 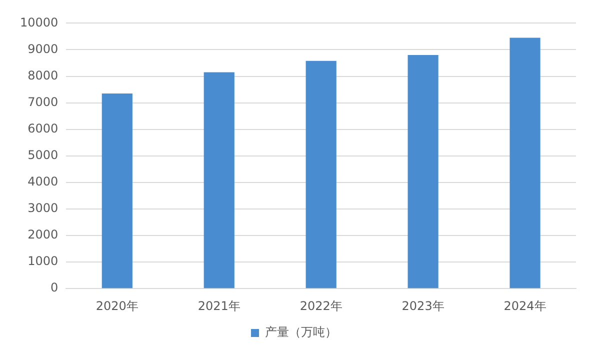 What do you see at coordinates (43, 101) in the screenshot?
I see `y-tick-label: 7000` at bounding box center [43, 101].